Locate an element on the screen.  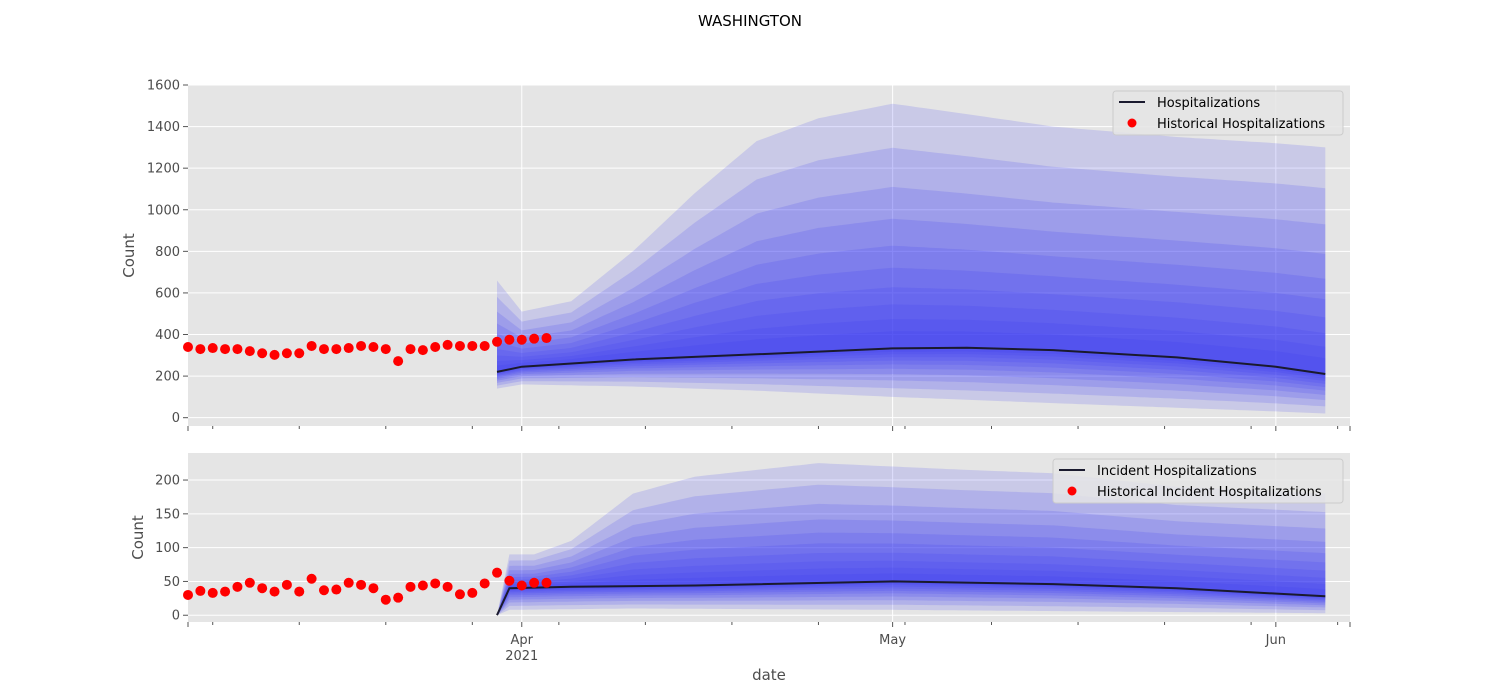
legend-label: Incident Hospitalizations is located at coordinates (1177, 471).